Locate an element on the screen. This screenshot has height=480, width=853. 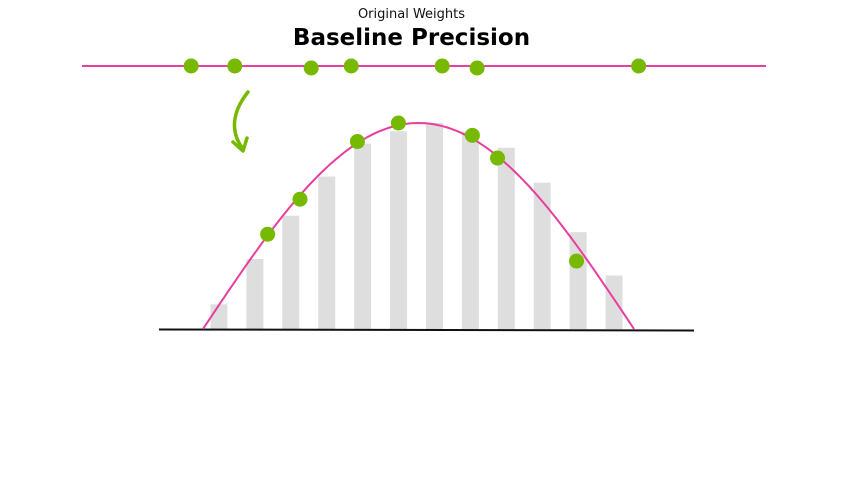
distribution-axis is located at coordinates (426, 330).